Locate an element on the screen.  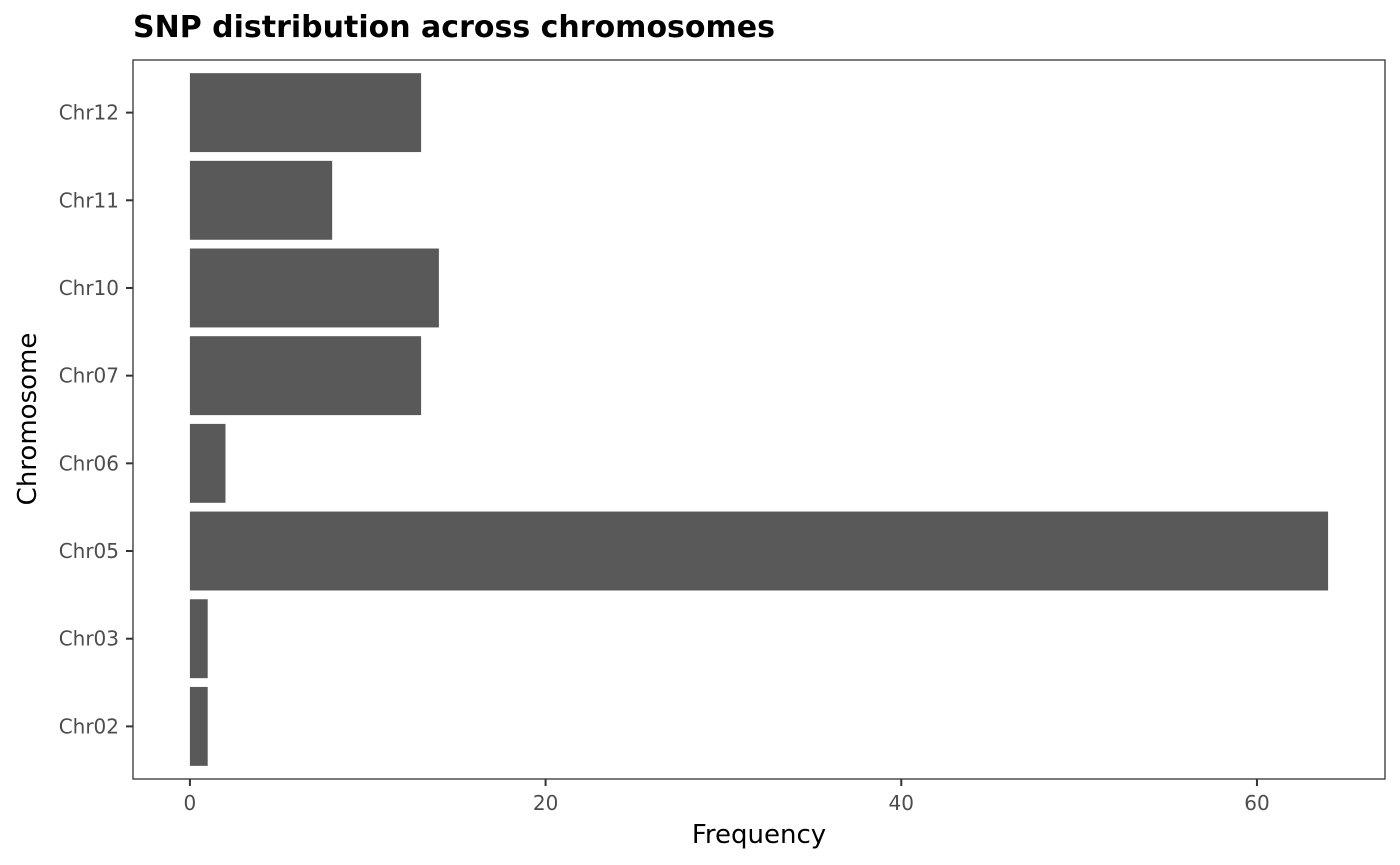
bar-chr07 is located at coordinates (305, 376).